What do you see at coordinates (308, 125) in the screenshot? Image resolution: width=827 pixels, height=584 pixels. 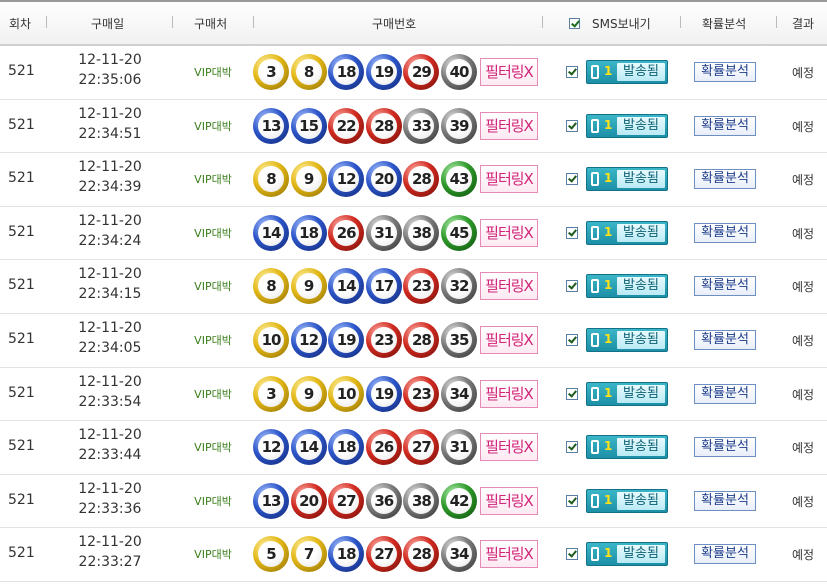 I see `ball-number: 15` at bounding box center [308, 125].